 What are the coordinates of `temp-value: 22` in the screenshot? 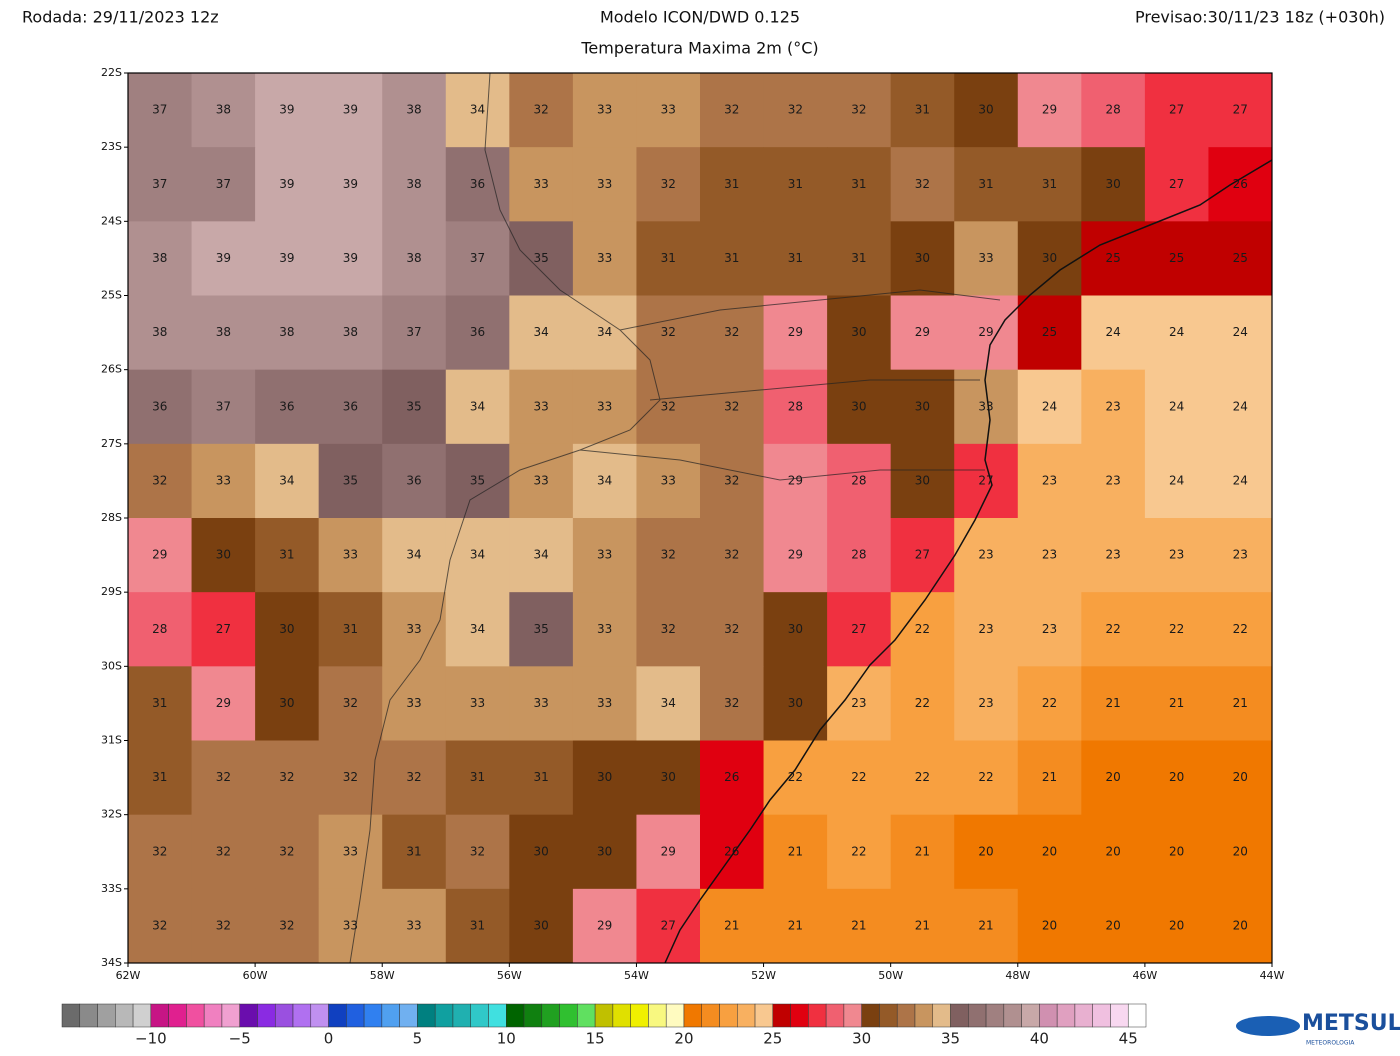 It's located at (922, 777).